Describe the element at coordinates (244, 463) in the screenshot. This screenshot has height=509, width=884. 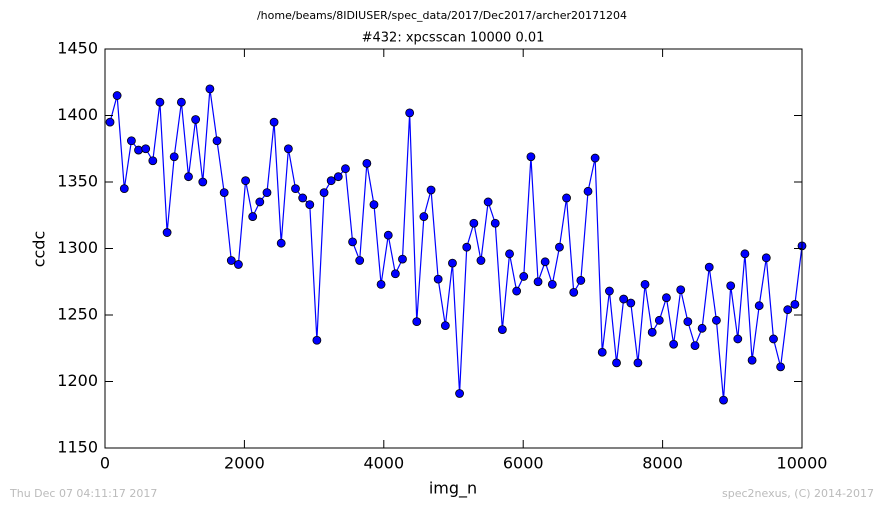
I see `x-tick-label: 2000` at that location.